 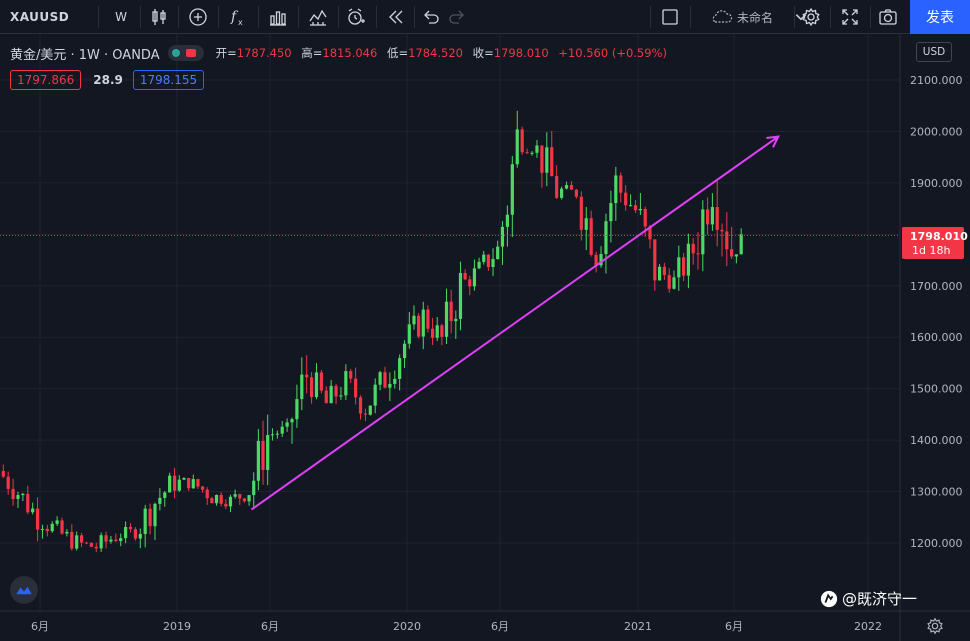 What do you see at coordinates (356, 17) in the screenshot?
I see `alert-icon` at bounding box center [356, 17].